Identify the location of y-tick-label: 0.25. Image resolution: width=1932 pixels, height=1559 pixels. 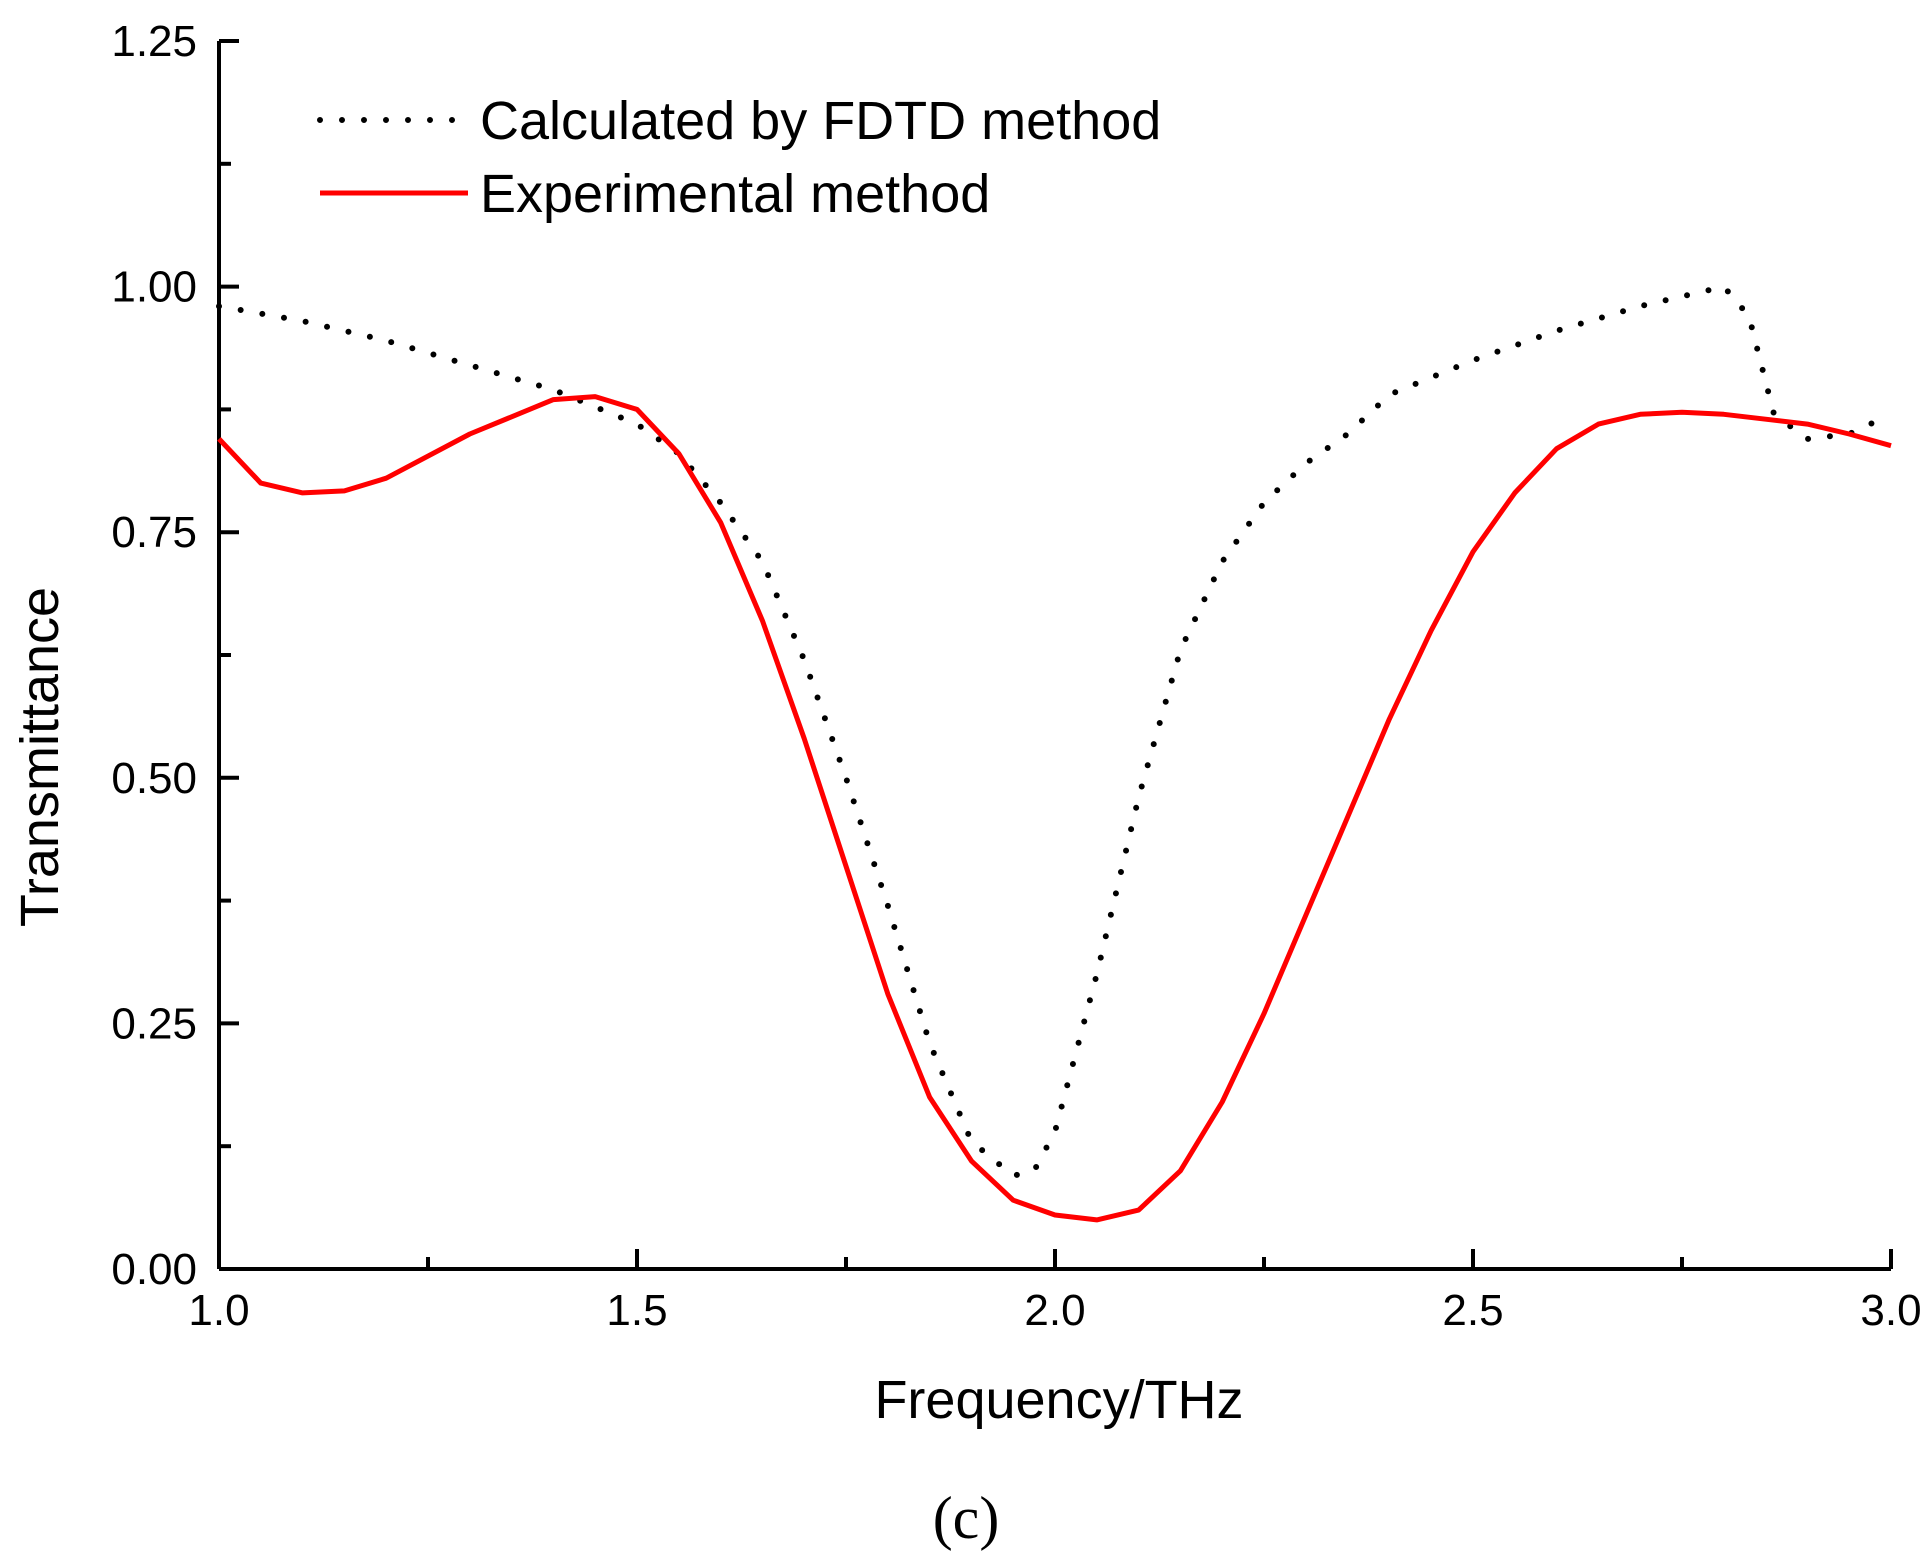
(154, 1023).